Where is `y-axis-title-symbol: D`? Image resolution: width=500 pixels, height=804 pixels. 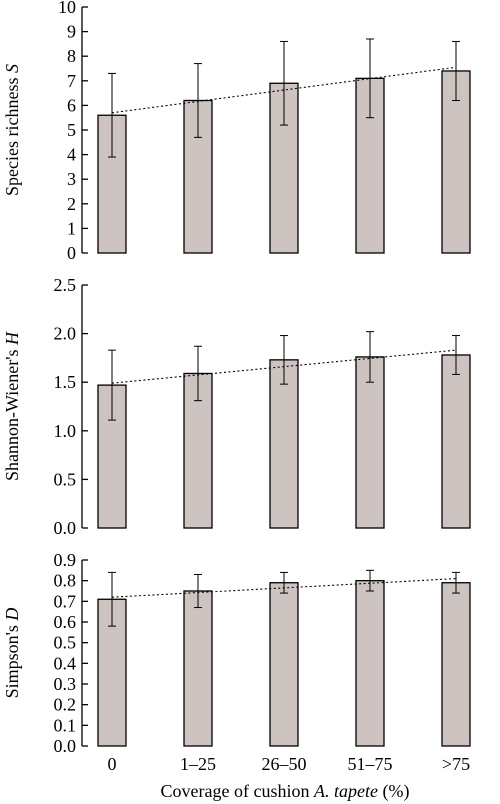 y-axis-title-symbol: D is located at coordinates (12, 615).